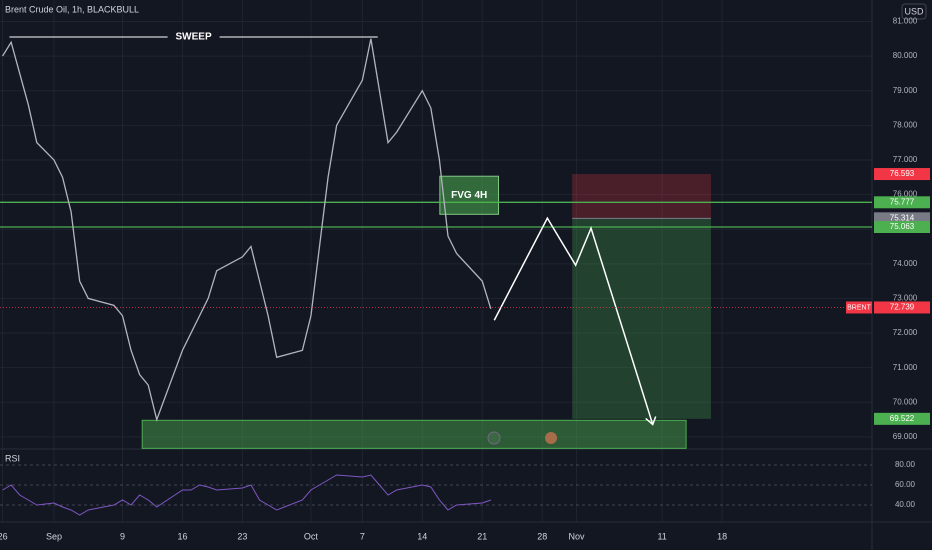 This screenshot has width=932, height=550. Describe the element at coordinates (905, 21) in the screenshot. I see `y-tick-label: 81.000` at that location.